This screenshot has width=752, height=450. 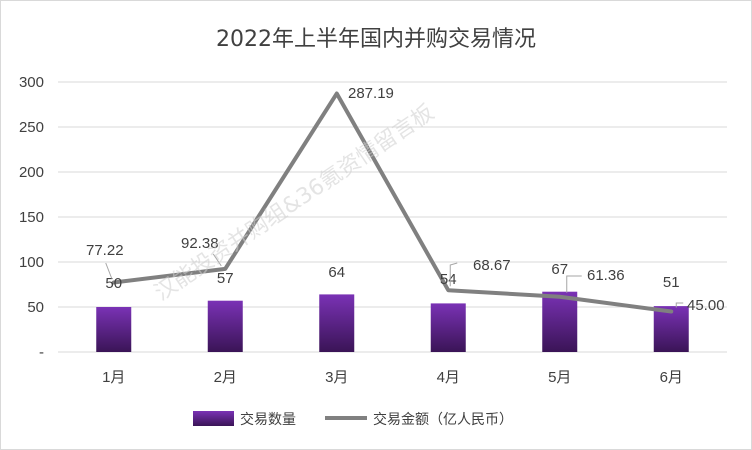 What do you see at coordinates (448, 279) in the screenshot?
I see `bar-data-label: 54` at bounding box center [448, 279].